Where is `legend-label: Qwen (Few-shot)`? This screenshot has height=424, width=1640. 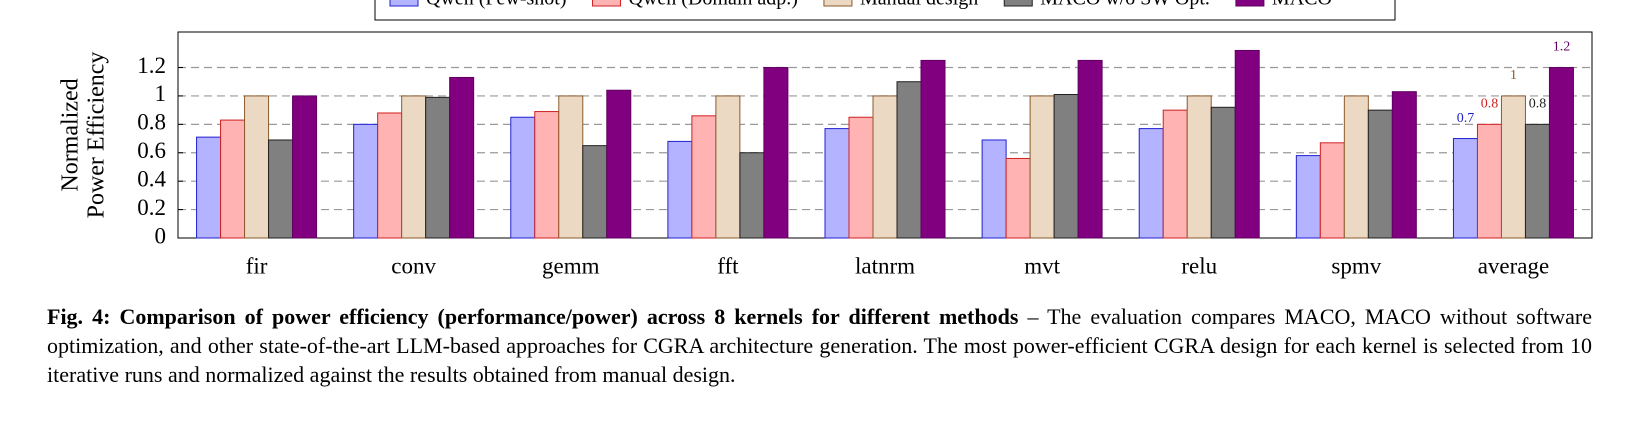 legend-label: Qwen (Few-shot) is located at coordinates (496, 5).